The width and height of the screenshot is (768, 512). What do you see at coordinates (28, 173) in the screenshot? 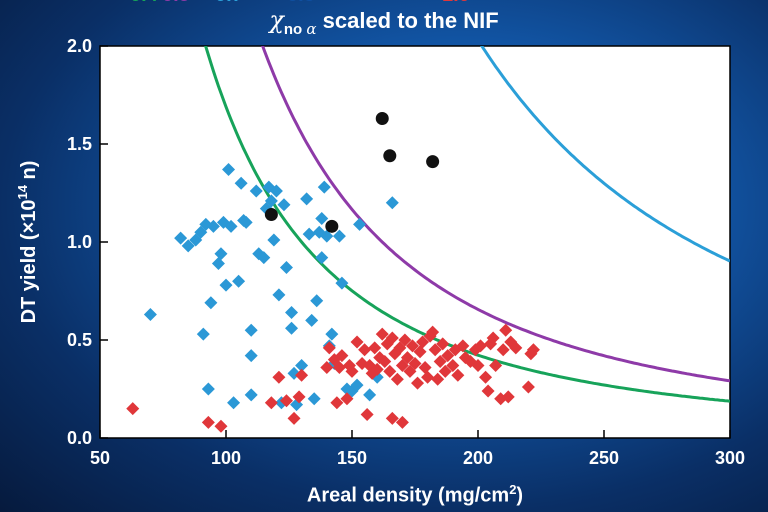
I see `y-axis-label-end: n)` at bounding box center [28, 173].